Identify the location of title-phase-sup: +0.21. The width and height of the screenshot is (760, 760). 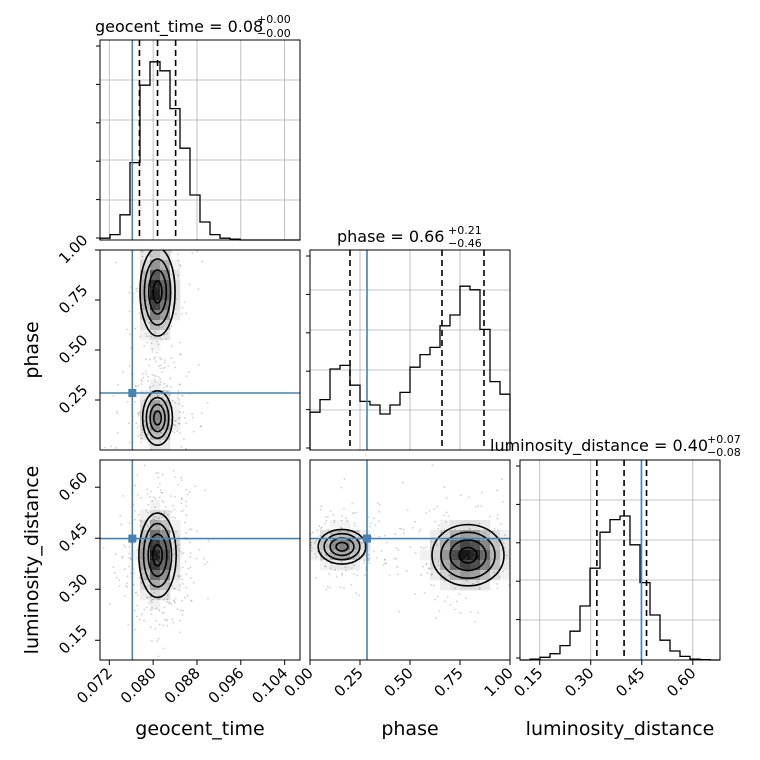
(465, 230).